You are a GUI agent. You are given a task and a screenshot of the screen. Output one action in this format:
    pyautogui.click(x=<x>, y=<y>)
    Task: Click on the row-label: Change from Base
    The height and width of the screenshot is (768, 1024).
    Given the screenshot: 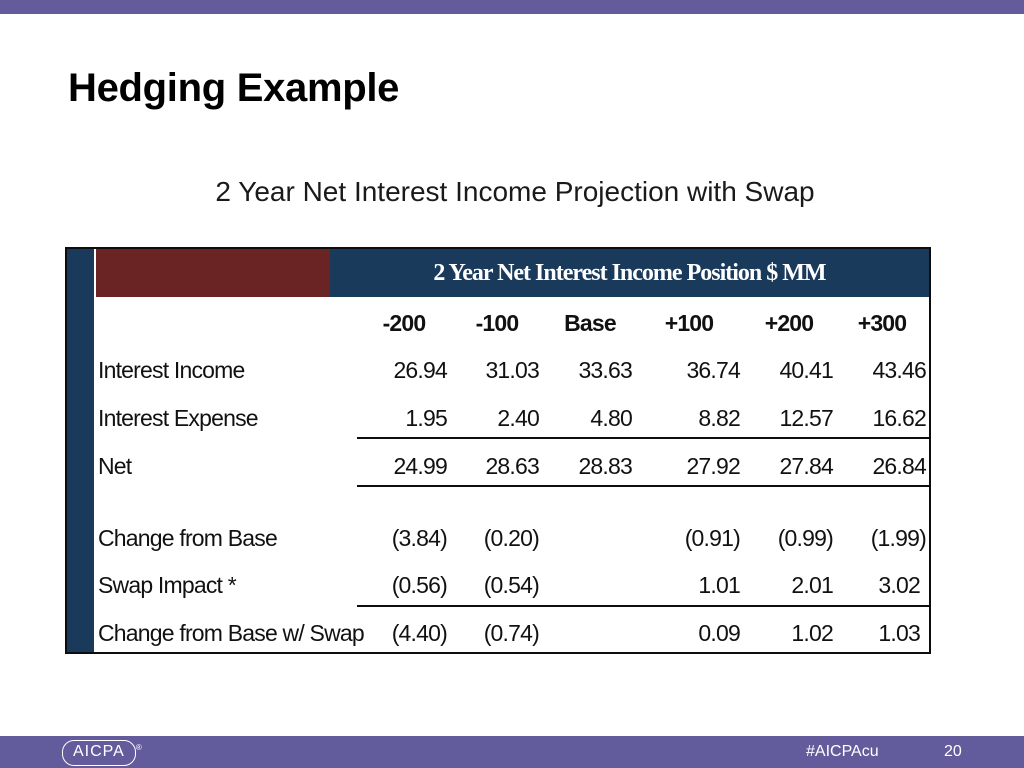 What is the action you would take?
    pyautogui.click(x=188, y=538)
    